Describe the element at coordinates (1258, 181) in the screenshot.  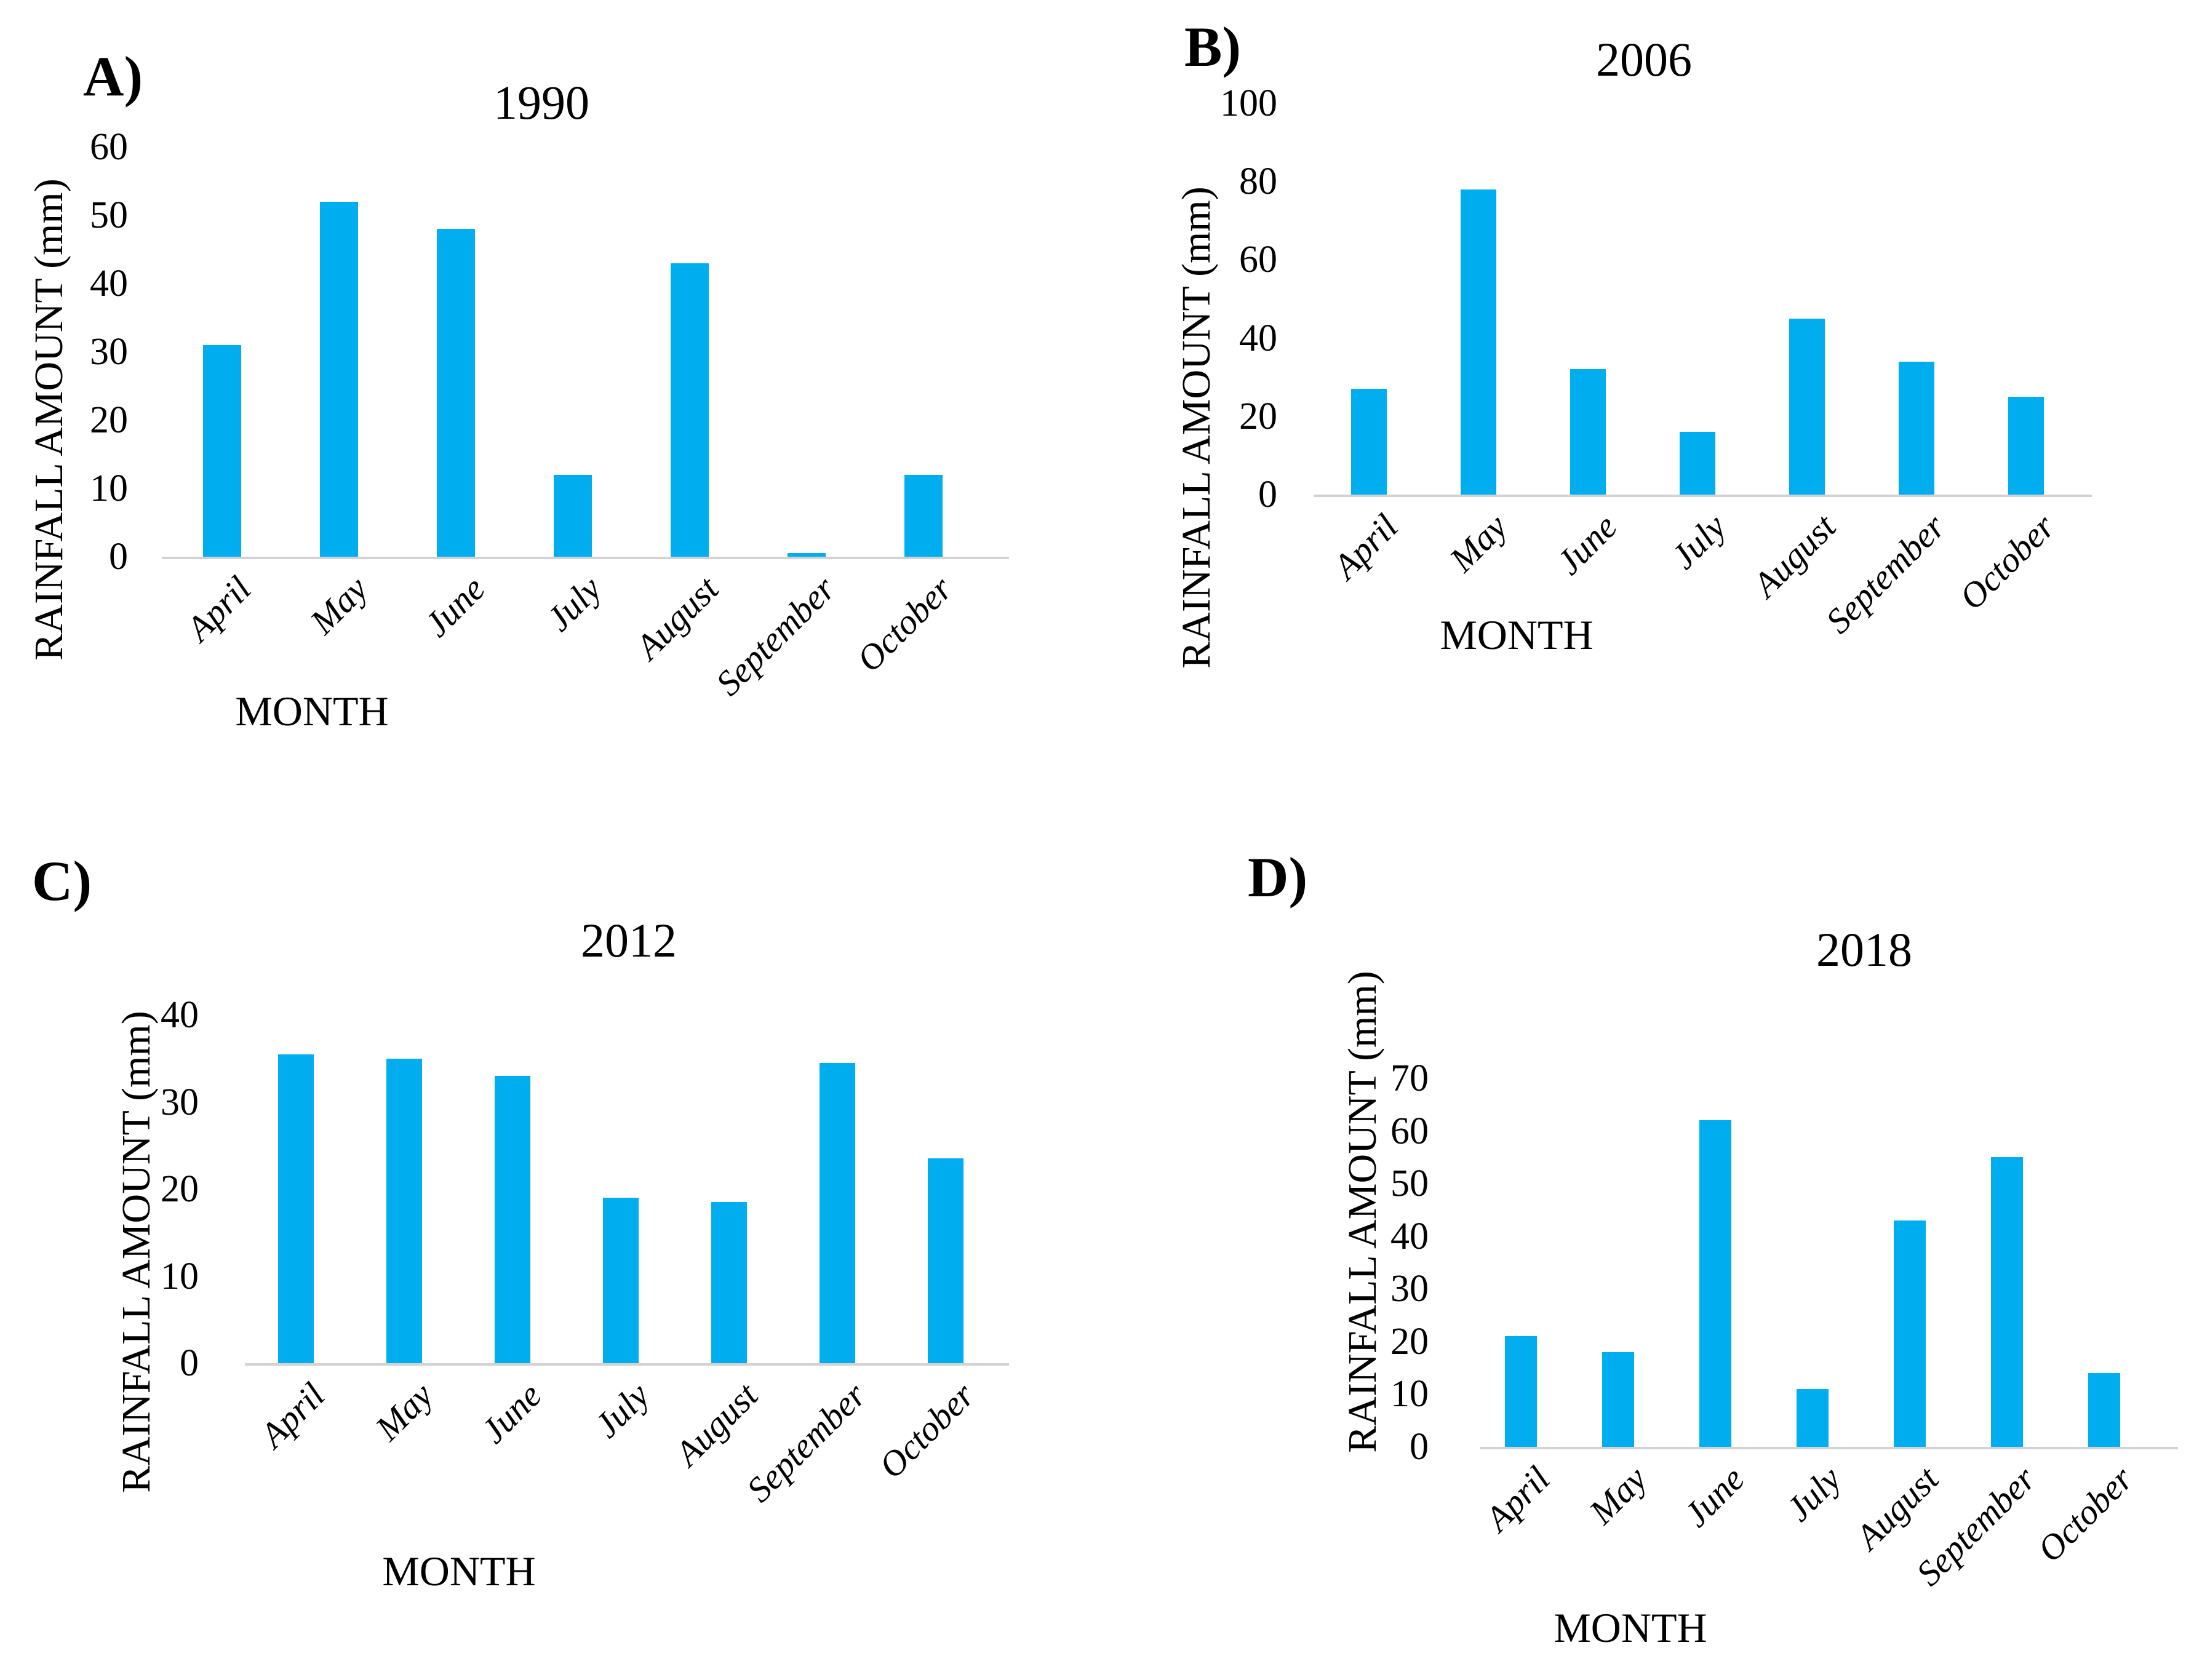
I see `y-tick-label: 80` at that location.